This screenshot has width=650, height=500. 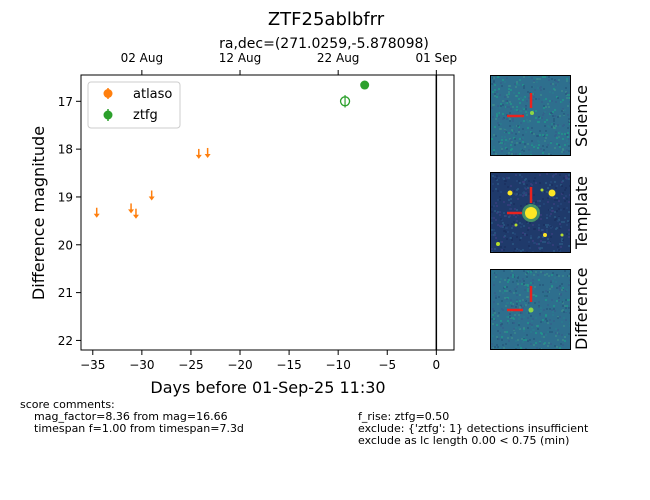 What do you see at coordinates (67, 404) in the screenshot?
I see `score-comments-heading: score comments:` at bounding box center [67, 404].